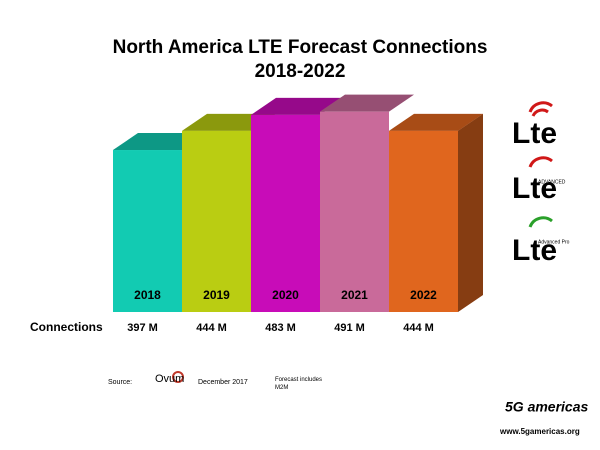 The height and width of the screenshot is (450, 600). What do you see at coordinates (423, 295) in the screenshot?
I see `category-label: 2022` at bounding box center [423, 295].